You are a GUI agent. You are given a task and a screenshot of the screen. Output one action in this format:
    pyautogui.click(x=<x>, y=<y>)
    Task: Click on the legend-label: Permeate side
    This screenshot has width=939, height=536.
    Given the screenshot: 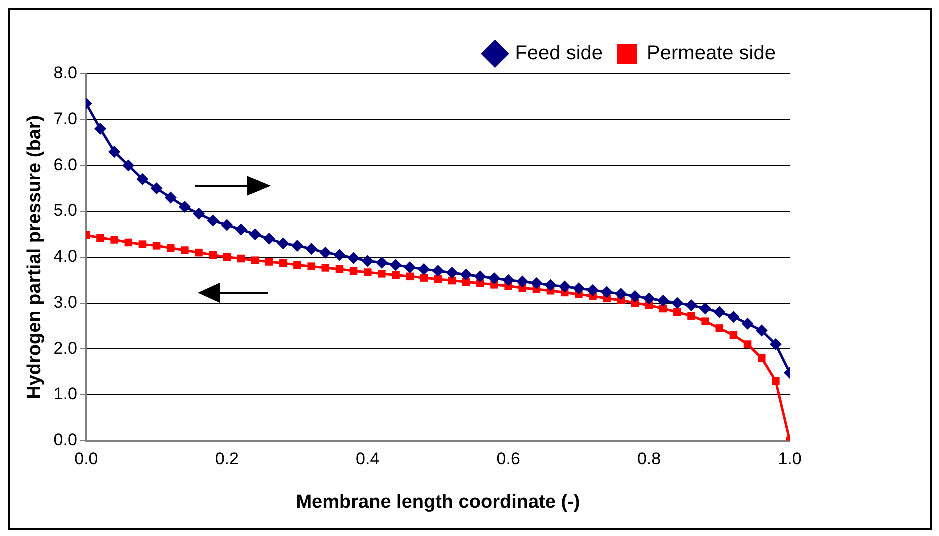 What is the action you would take?
    pyautogui.click(x=711, y=53)
    